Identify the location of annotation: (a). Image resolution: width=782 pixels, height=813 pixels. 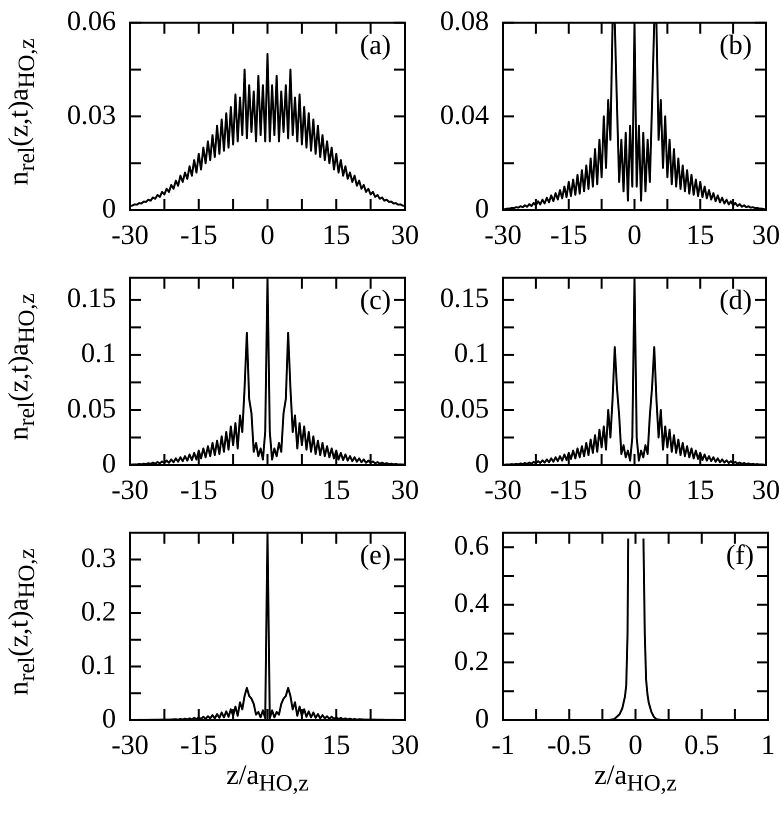
(375, 46).